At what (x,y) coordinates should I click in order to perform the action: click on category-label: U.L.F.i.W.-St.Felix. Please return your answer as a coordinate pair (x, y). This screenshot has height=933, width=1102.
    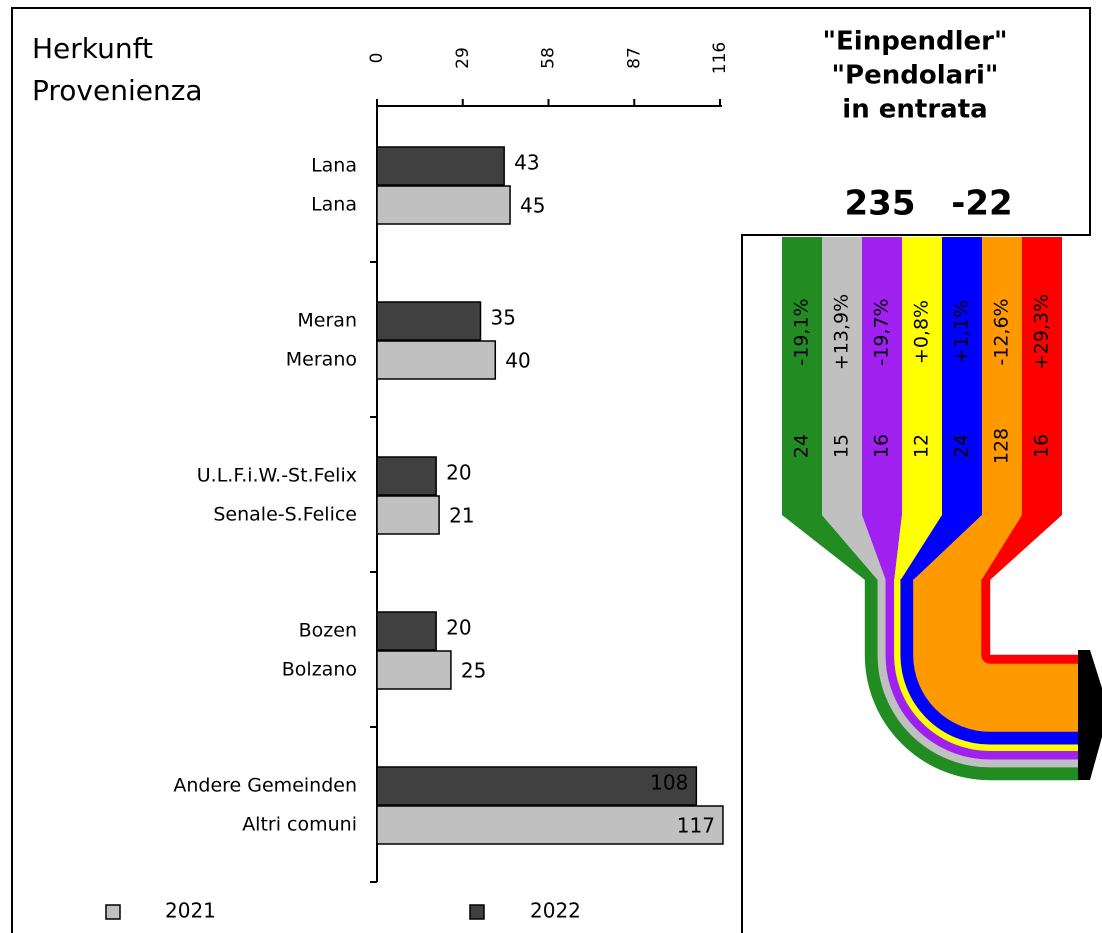
    Looking at the image, I should click on (277, 476).